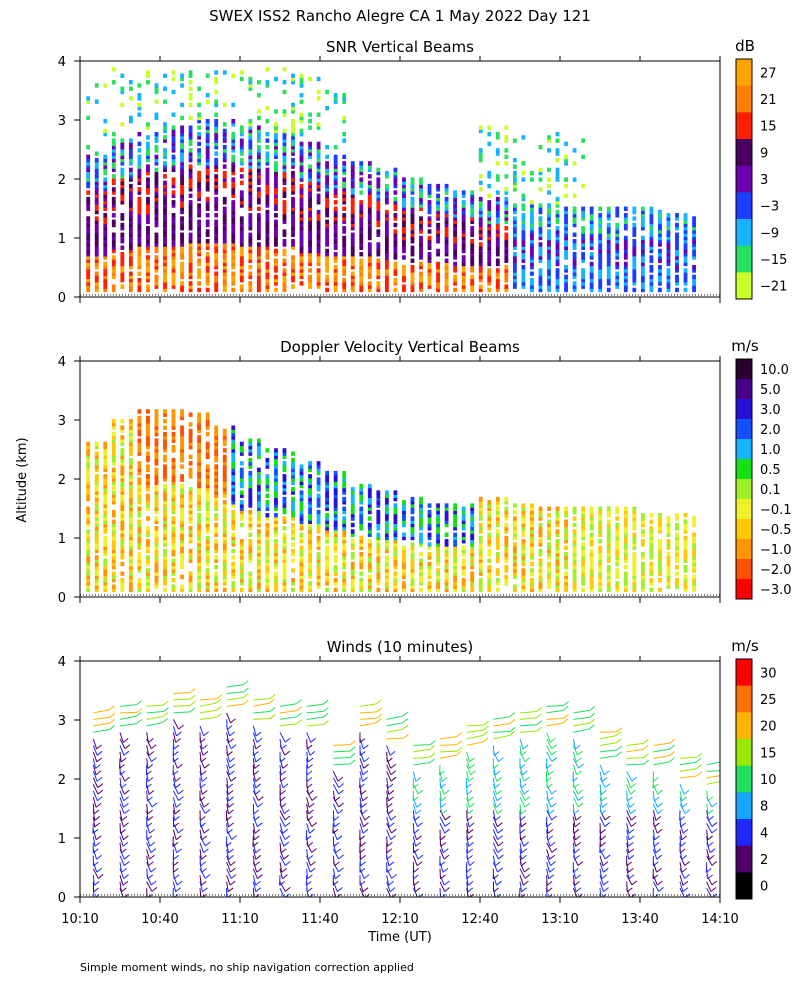 The image size is (800, 1000). Describe the element at coordinates (400, 347) in the screenshot. I see `panel-title: Doppler Velocity Vertical Beams` at that location.